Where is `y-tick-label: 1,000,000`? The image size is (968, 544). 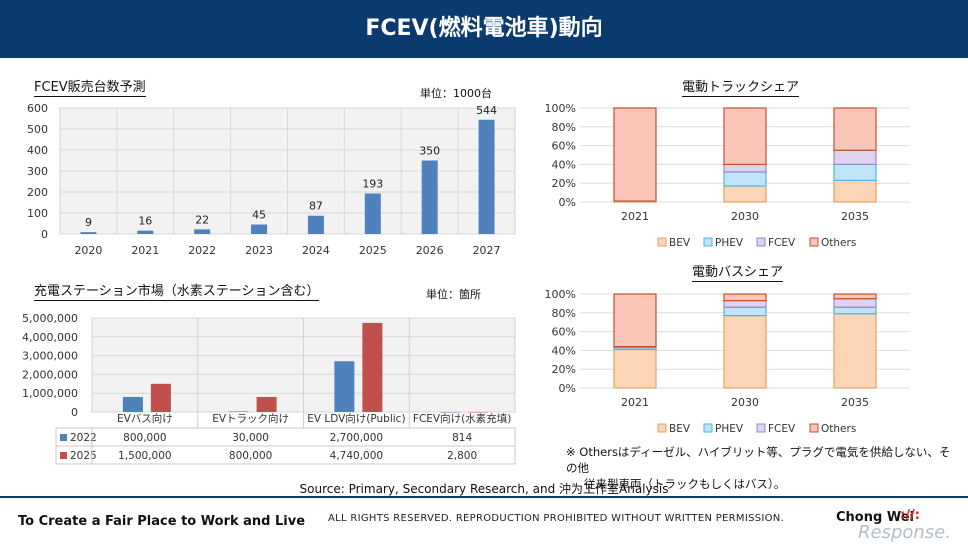 y-tick-label: 1,000,000 is located at coordinates (50, 393).